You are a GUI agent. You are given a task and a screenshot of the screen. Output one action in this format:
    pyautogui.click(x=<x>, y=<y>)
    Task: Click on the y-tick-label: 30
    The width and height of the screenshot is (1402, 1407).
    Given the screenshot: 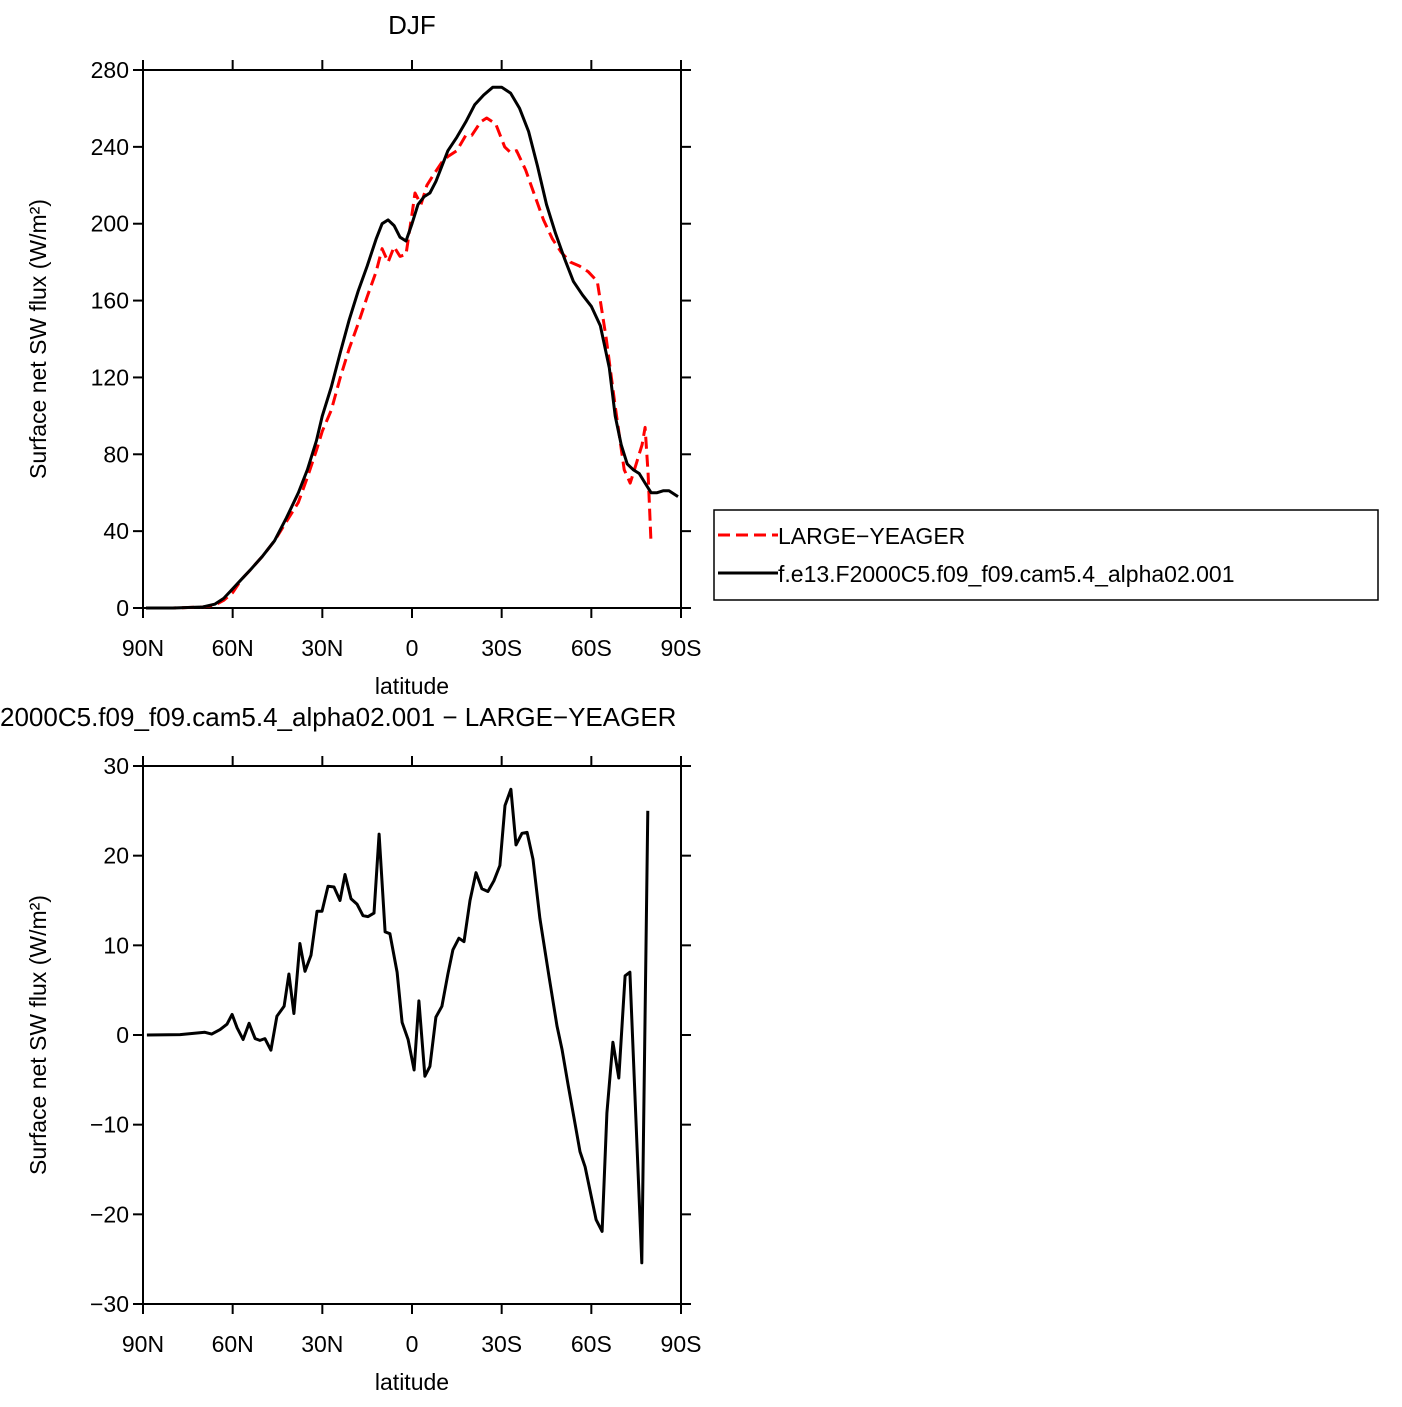 What is the action you would take?
    pyautogui.click(x=116, y=766)
    